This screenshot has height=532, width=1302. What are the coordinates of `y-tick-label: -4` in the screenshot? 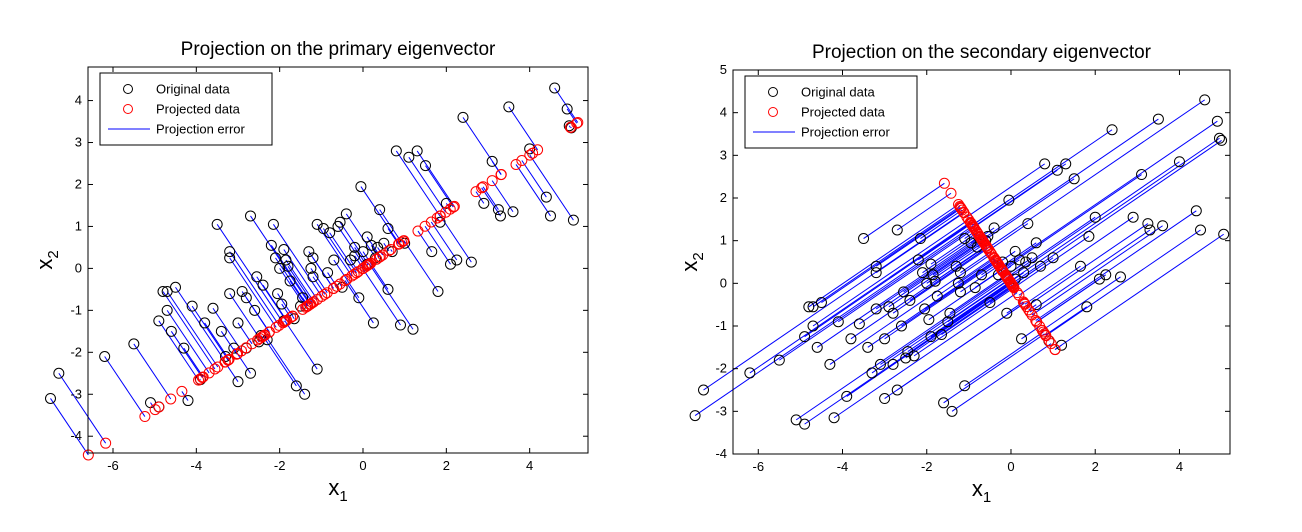 It's located at (721, 453).